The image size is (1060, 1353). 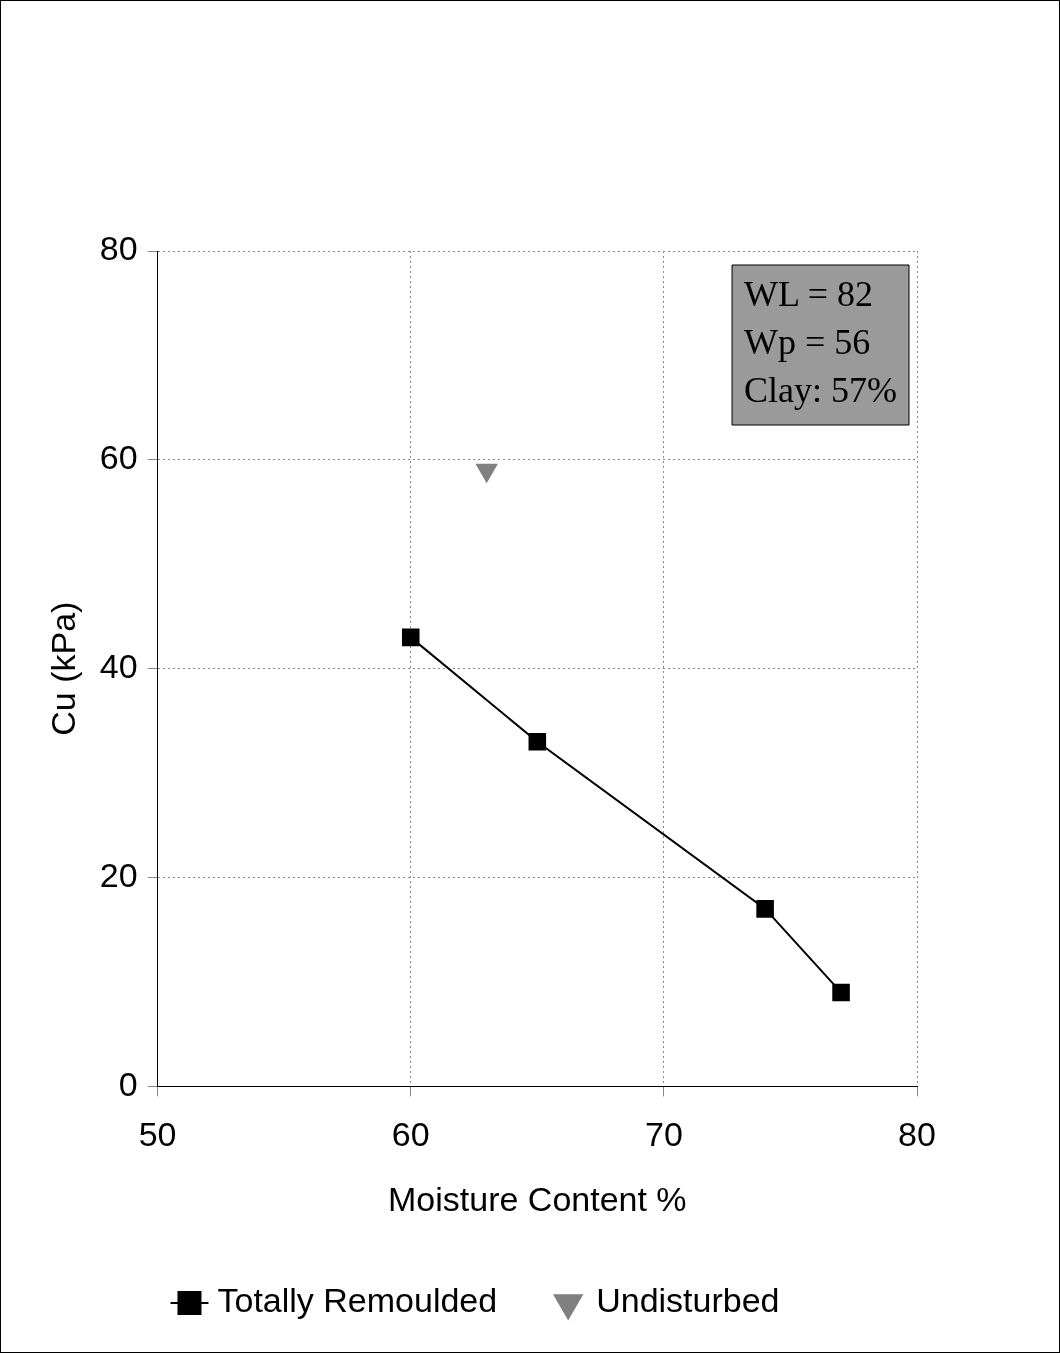 What do you see at coordinates (808, 294) in the screenshot?
I see `annotation: WL = 82` at bounding box center [808, 294].